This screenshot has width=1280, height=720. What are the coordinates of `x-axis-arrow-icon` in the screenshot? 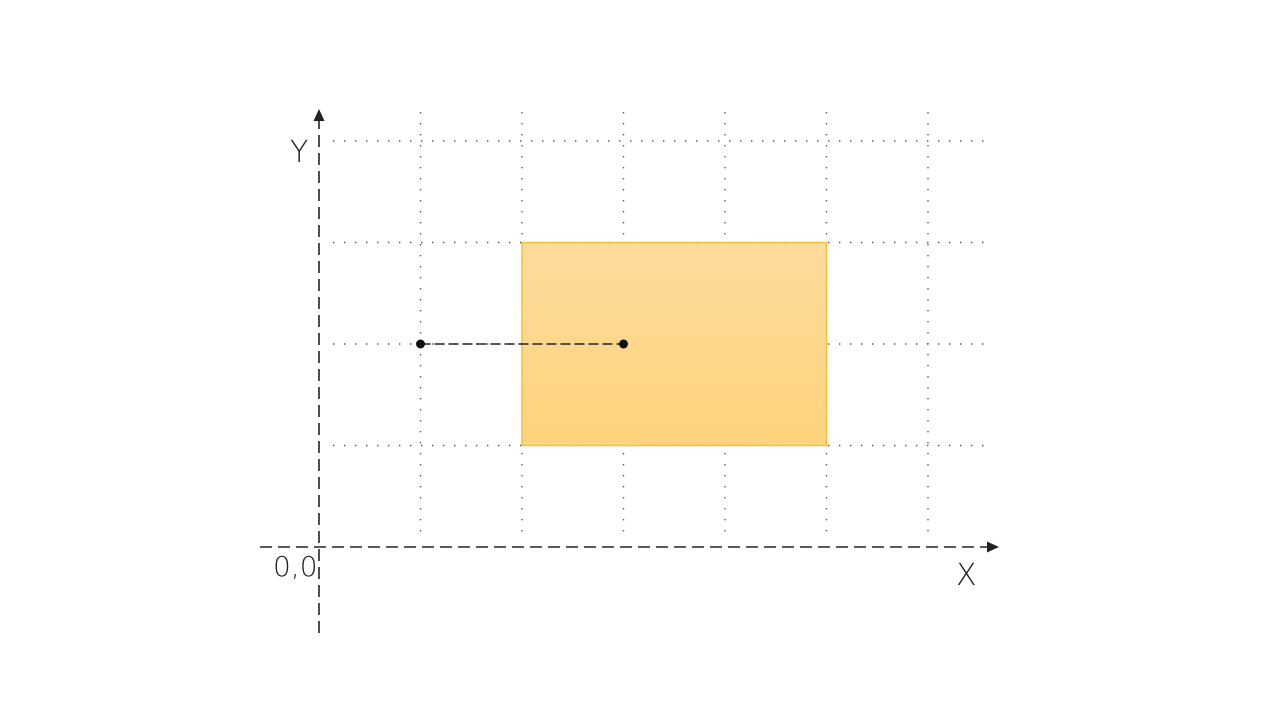 It's located at (993, 547).